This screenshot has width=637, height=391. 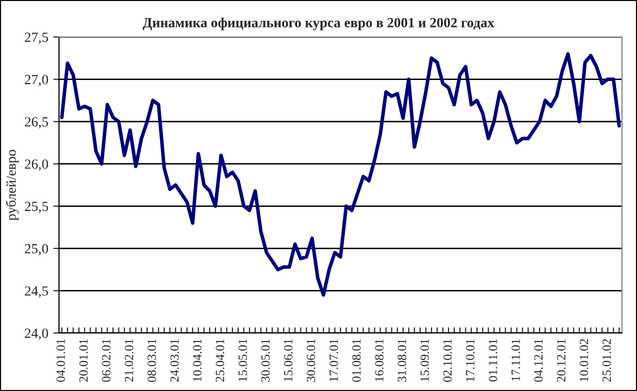 I want to click on x-tick-label: 04.12.01, so click(x=538, y=360).